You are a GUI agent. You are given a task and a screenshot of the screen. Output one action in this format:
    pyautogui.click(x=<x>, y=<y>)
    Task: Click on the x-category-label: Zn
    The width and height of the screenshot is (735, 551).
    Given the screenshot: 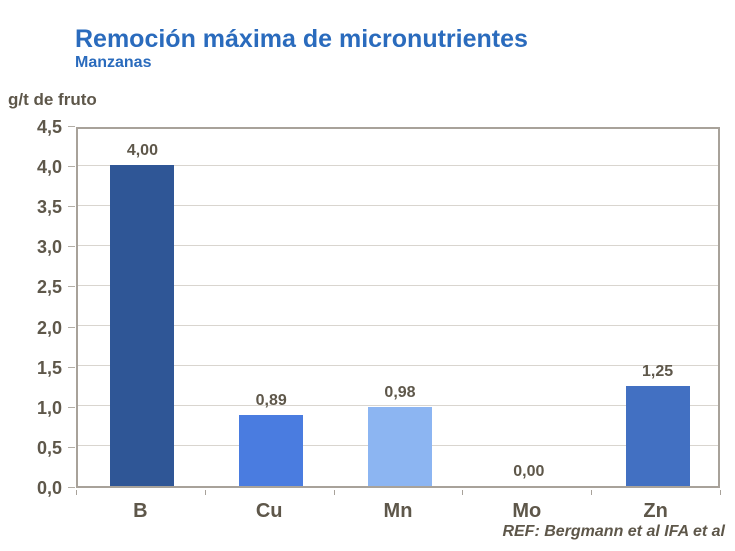 What is the action you would take?
    pyautogui.click(x=655, y=511)
    